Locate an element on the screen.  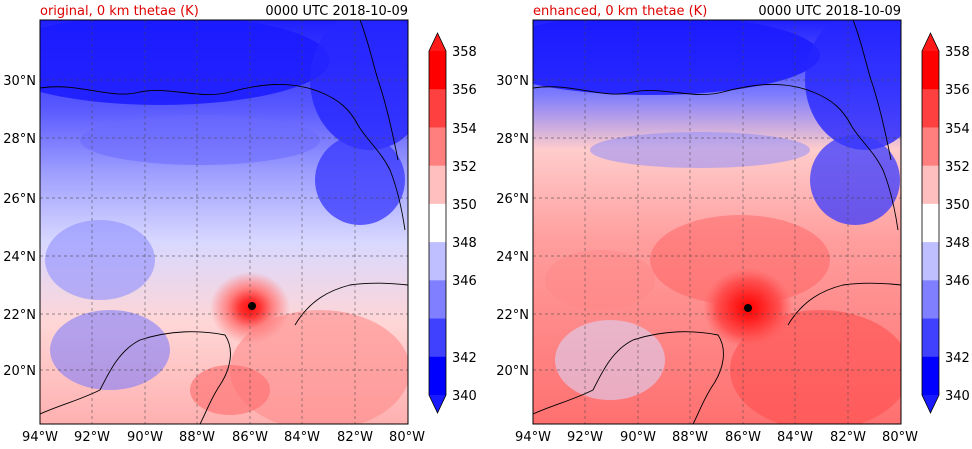
panel-title: enhanced, 0 km thetae (K) is located at coordinates (620, 11).